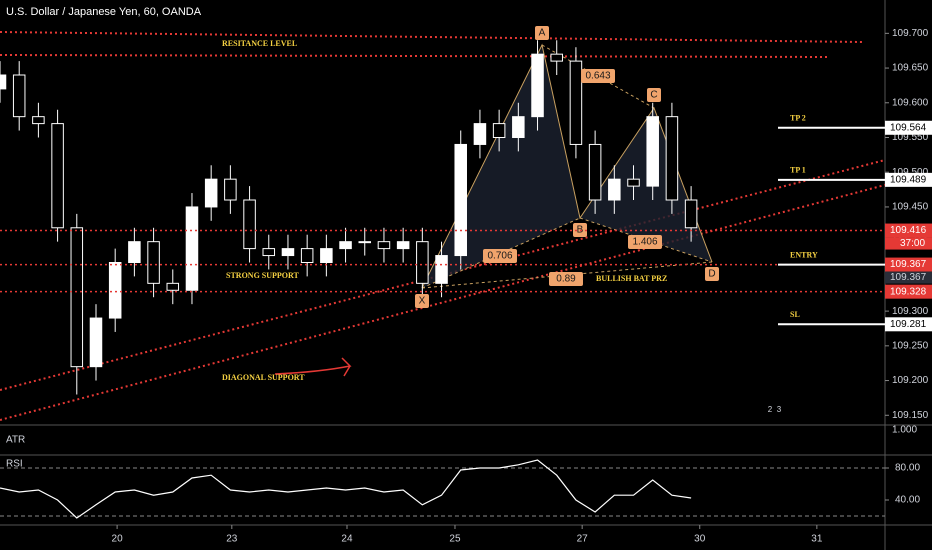 This screenshot has height=550, width=932. I want to click on rsi-line, so click(346, 489).